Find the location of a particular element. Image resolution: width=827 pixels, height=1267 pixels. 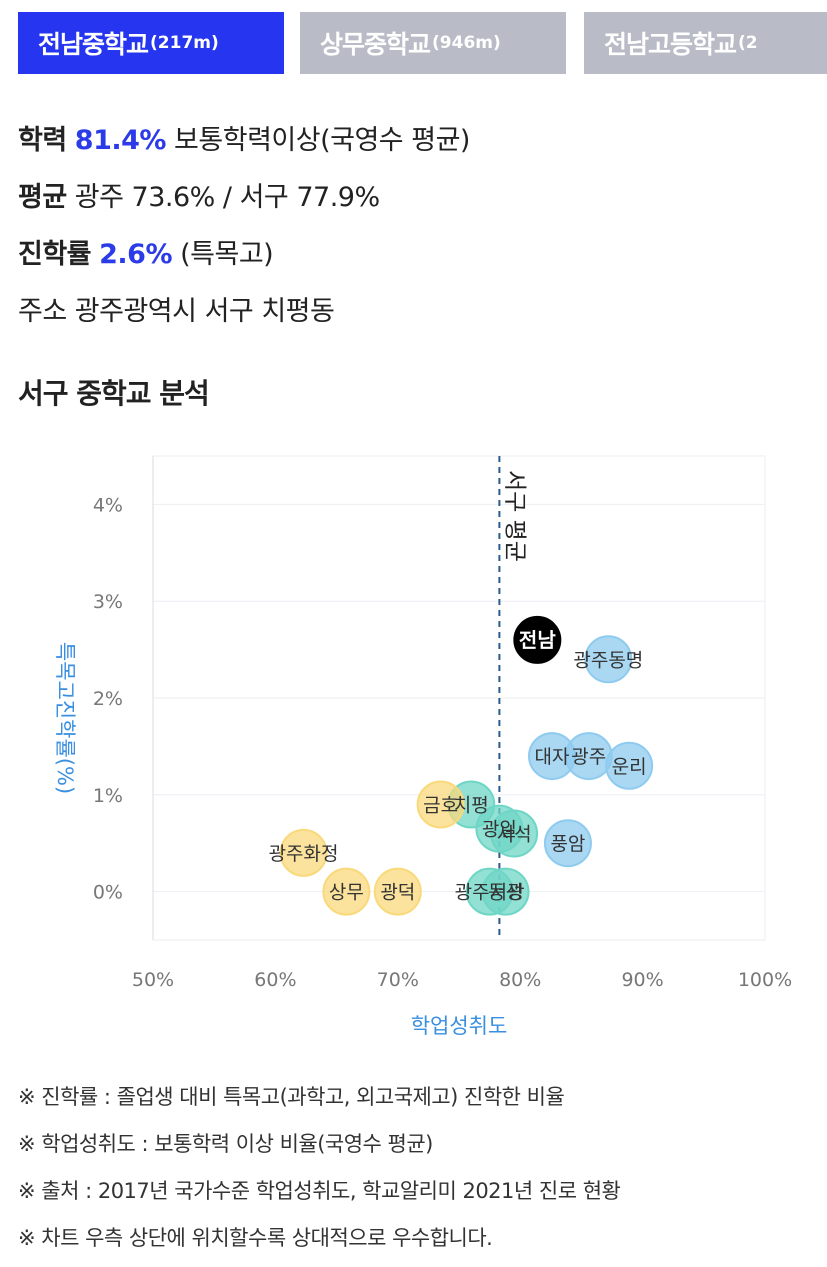

average-reference-label: 서구 평균 is located at coordinates (514, 516).